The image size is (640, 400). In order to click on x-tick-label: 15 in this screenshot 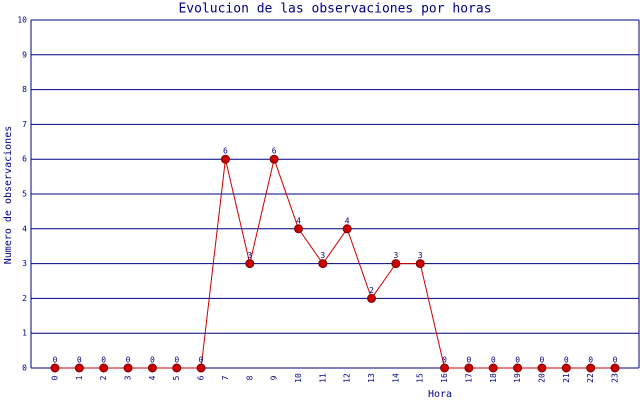, I will do `click(420, 378)`.